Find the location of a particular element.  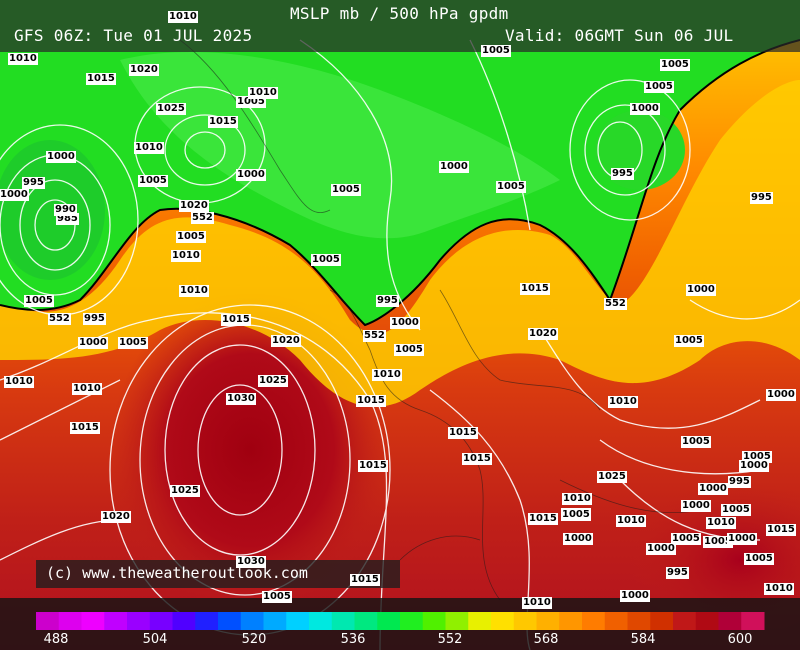

pressure-label: 990 is located at coordinates (65, 210).